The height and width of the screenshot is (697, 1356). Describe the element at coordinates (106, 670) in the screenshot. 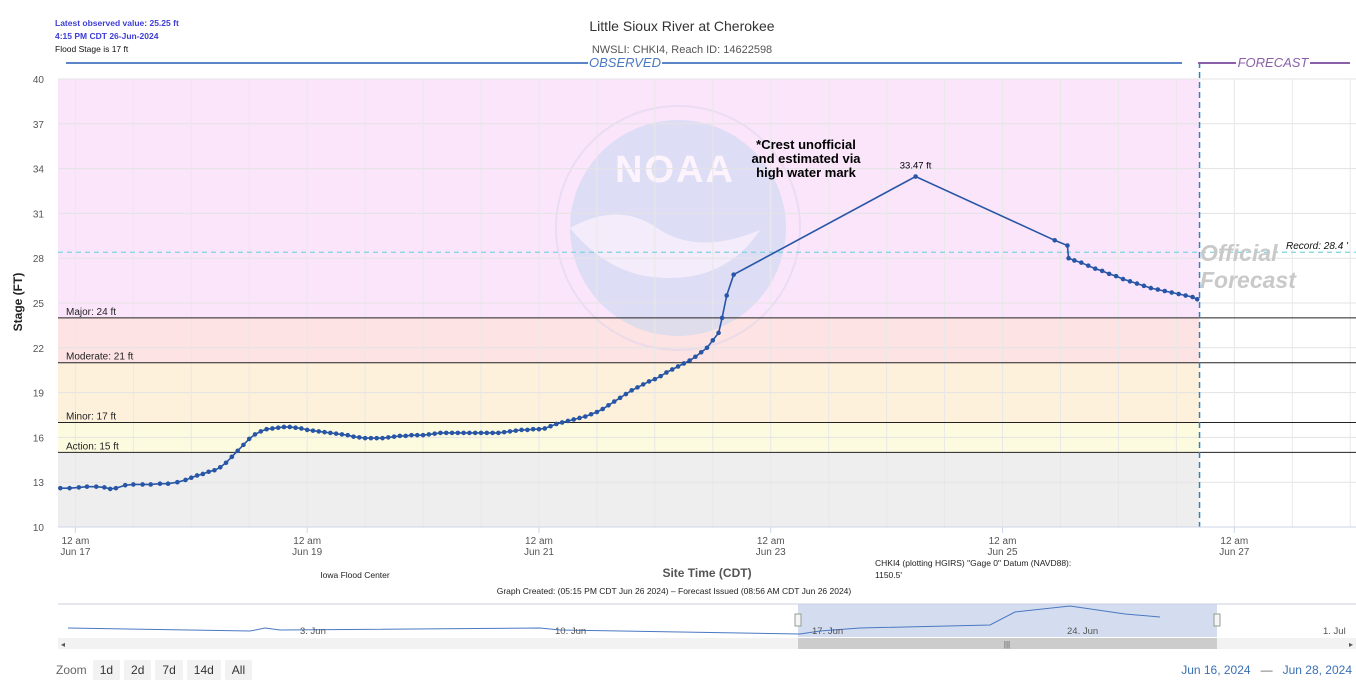

I see `zoom-1d-button: 1d` at that location.